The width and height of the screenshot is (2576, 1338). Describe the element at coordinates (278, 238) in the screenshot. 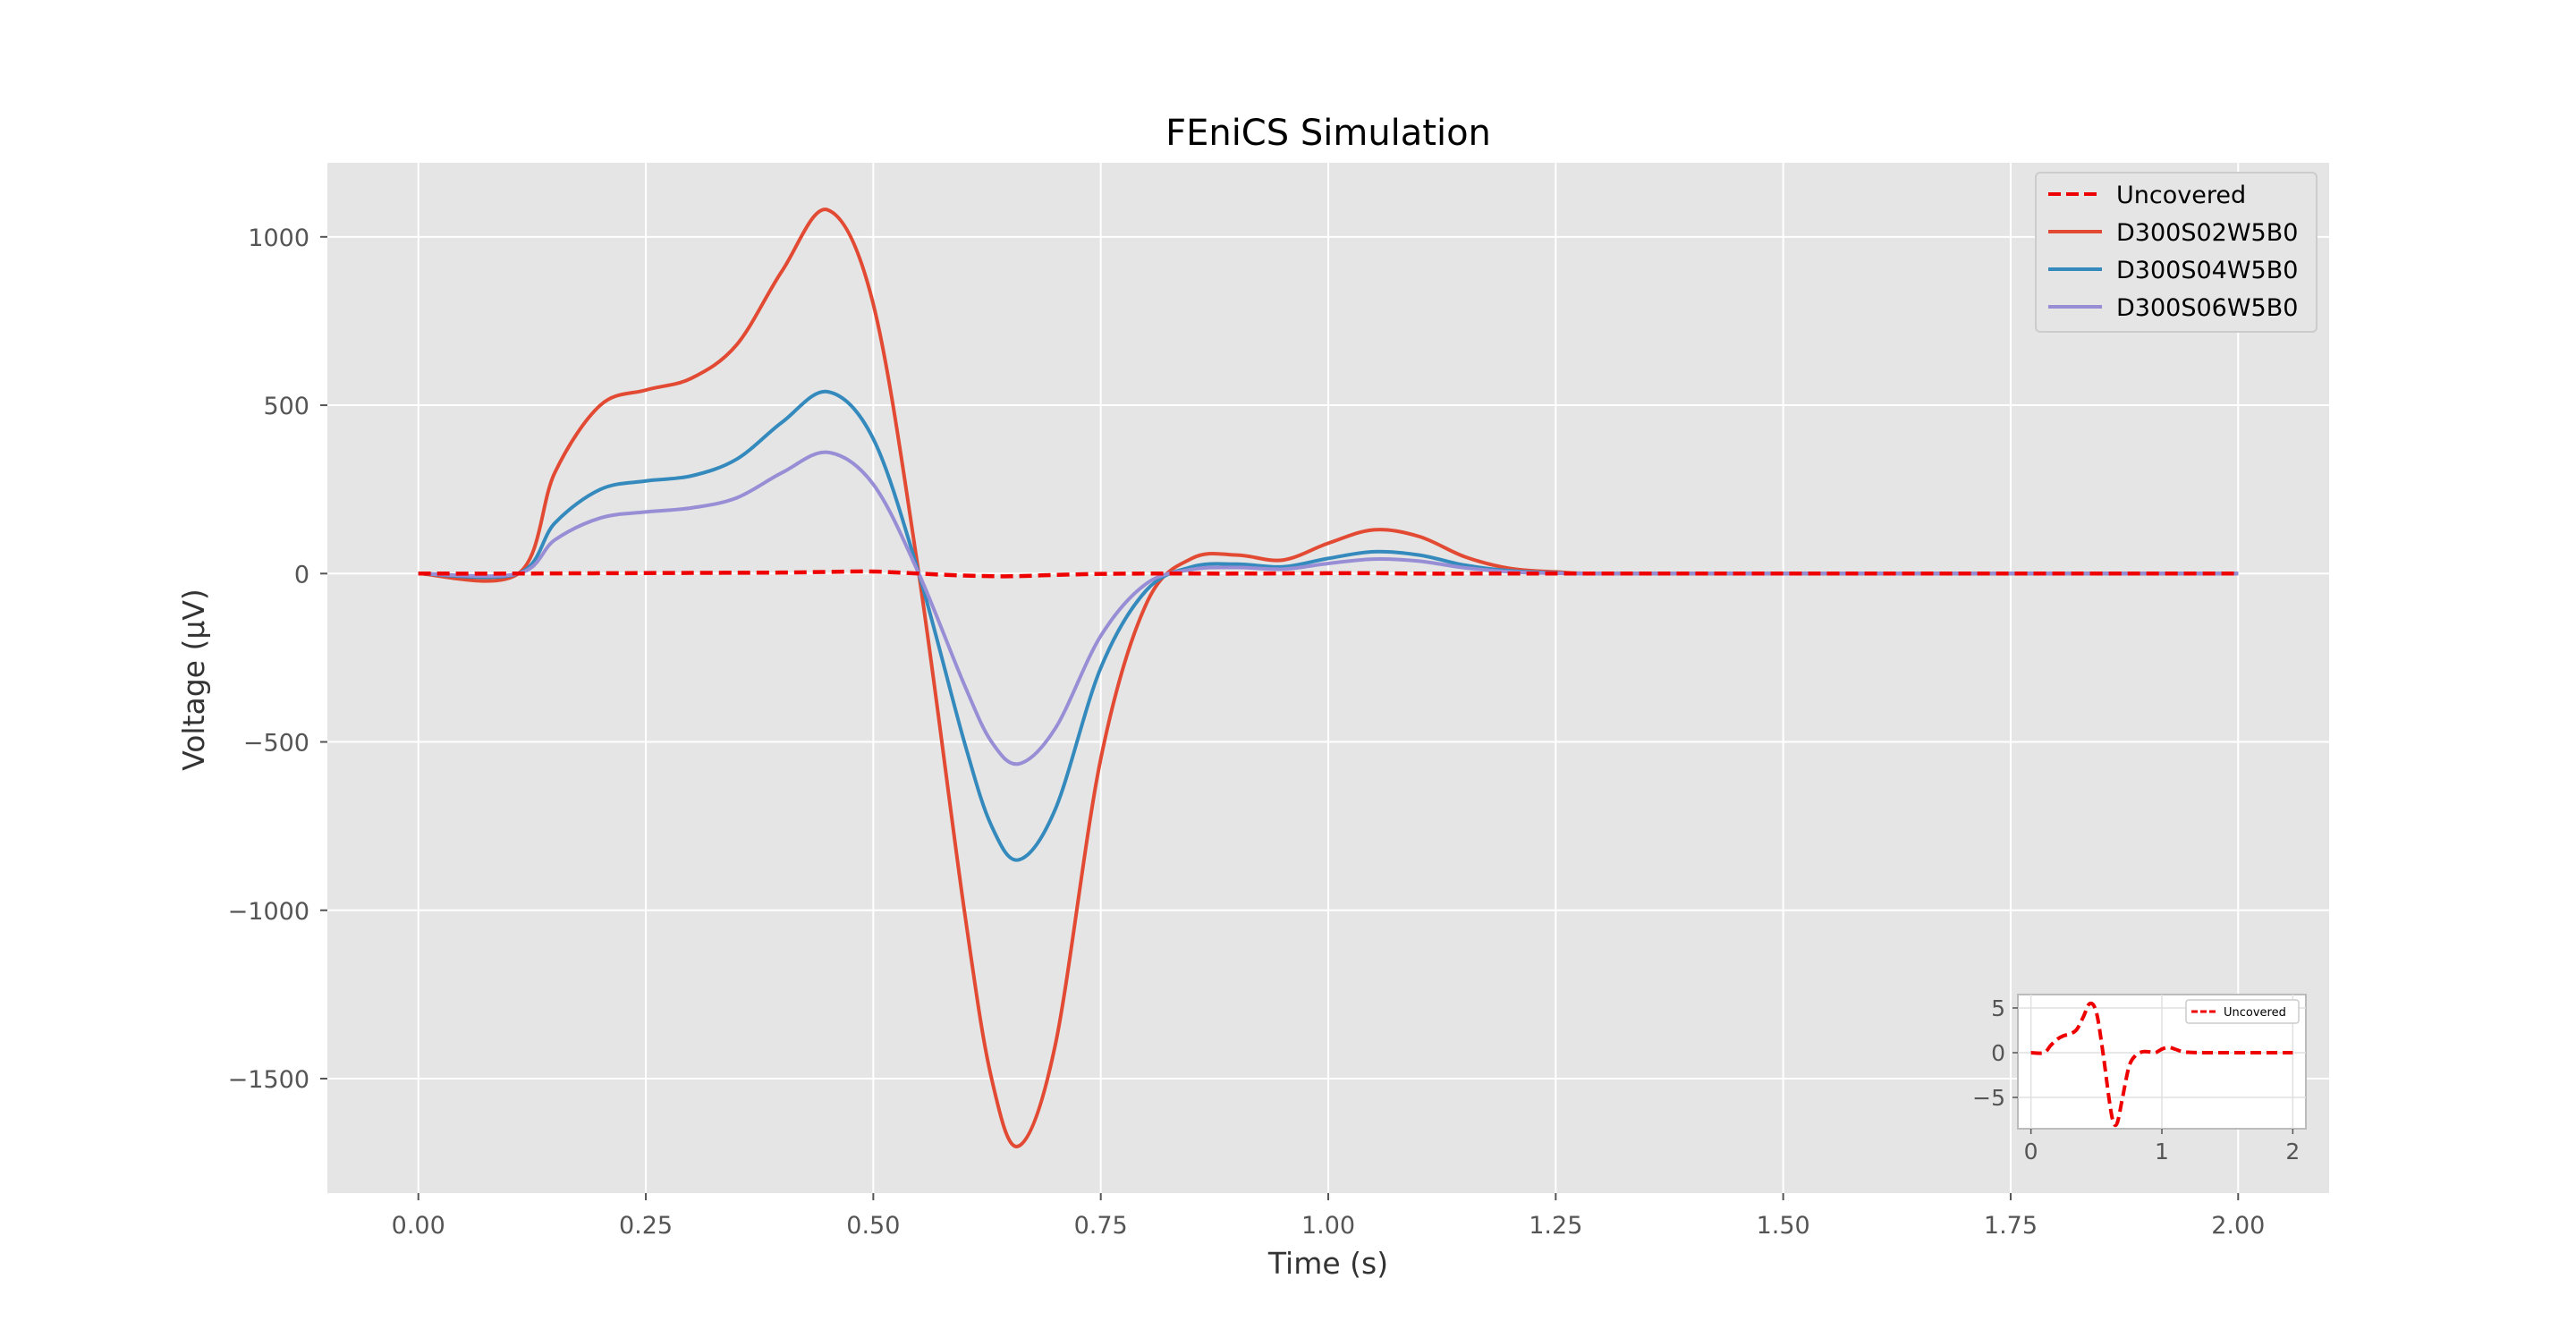

I see `y-tick-label: 1000` at that location.